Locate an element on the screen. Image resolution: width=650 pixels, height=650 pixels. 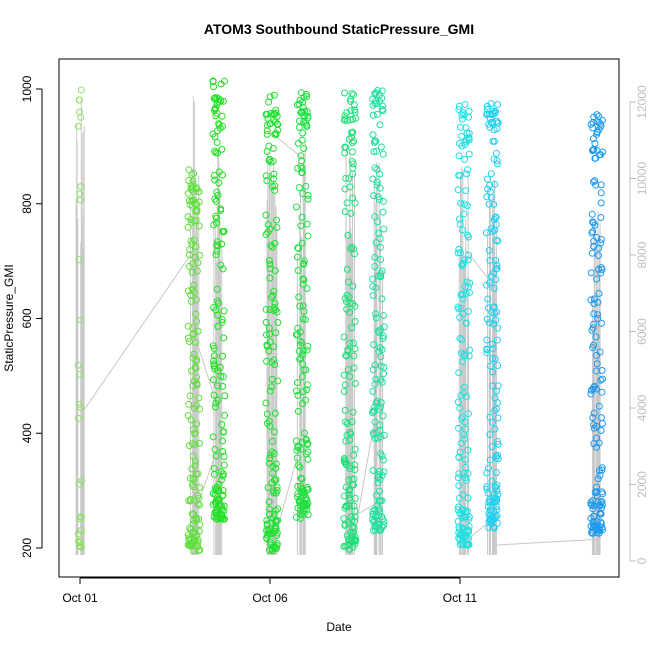
y-tick-label-left: 400 is located at coordinates (27, 433).